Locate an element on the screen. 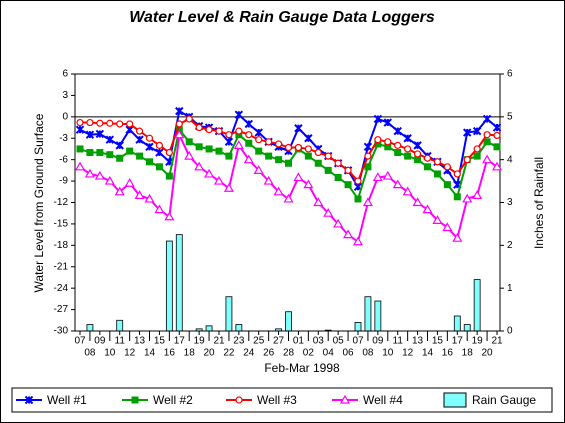 Image resolution: width=565 pixels, height=423 pixels. x-tick-label: 11 is located at coordinates (120, 341).